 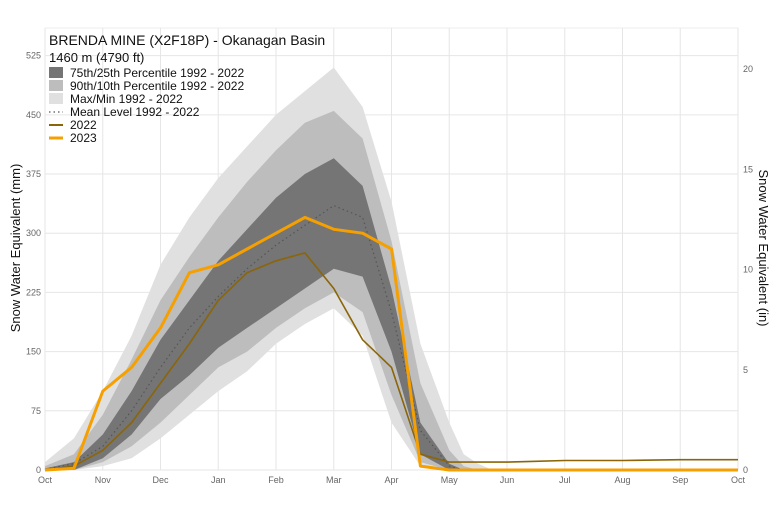 What do you see at coordinates (745, 370) in the screenshot?
I see `y-tick-label-right: 5` at bounding box center [745, 370].